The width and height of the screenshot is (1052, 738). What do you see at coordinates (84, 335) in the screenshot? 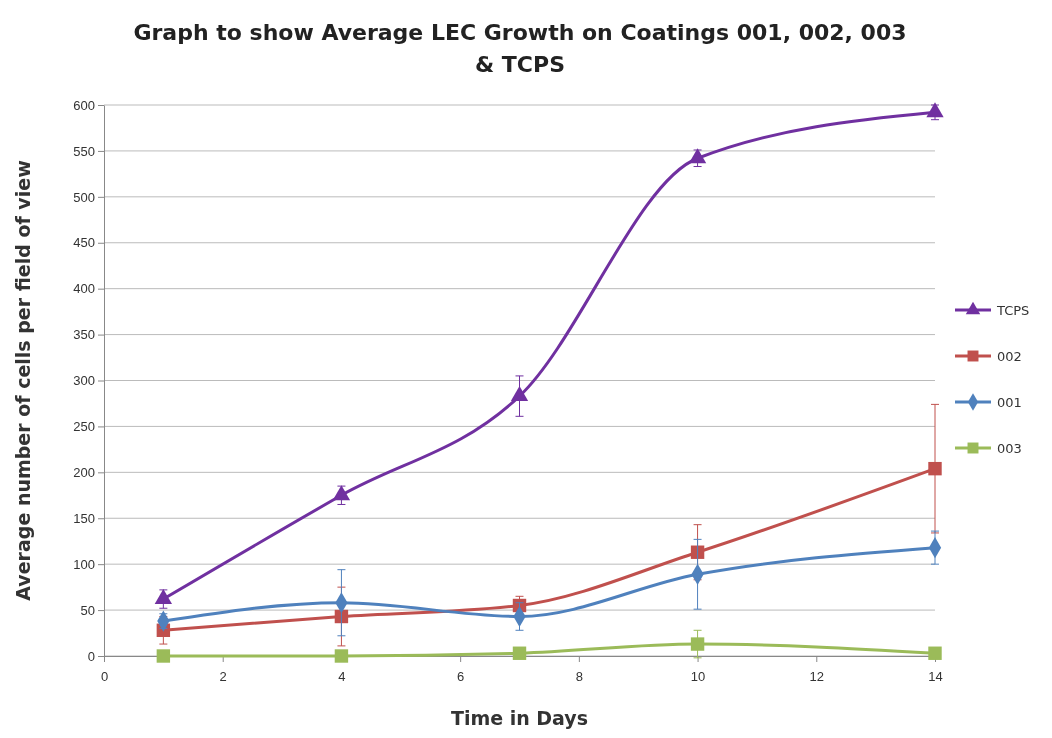
I see `y-tick-label: 350` at bounding box center [84, 335].